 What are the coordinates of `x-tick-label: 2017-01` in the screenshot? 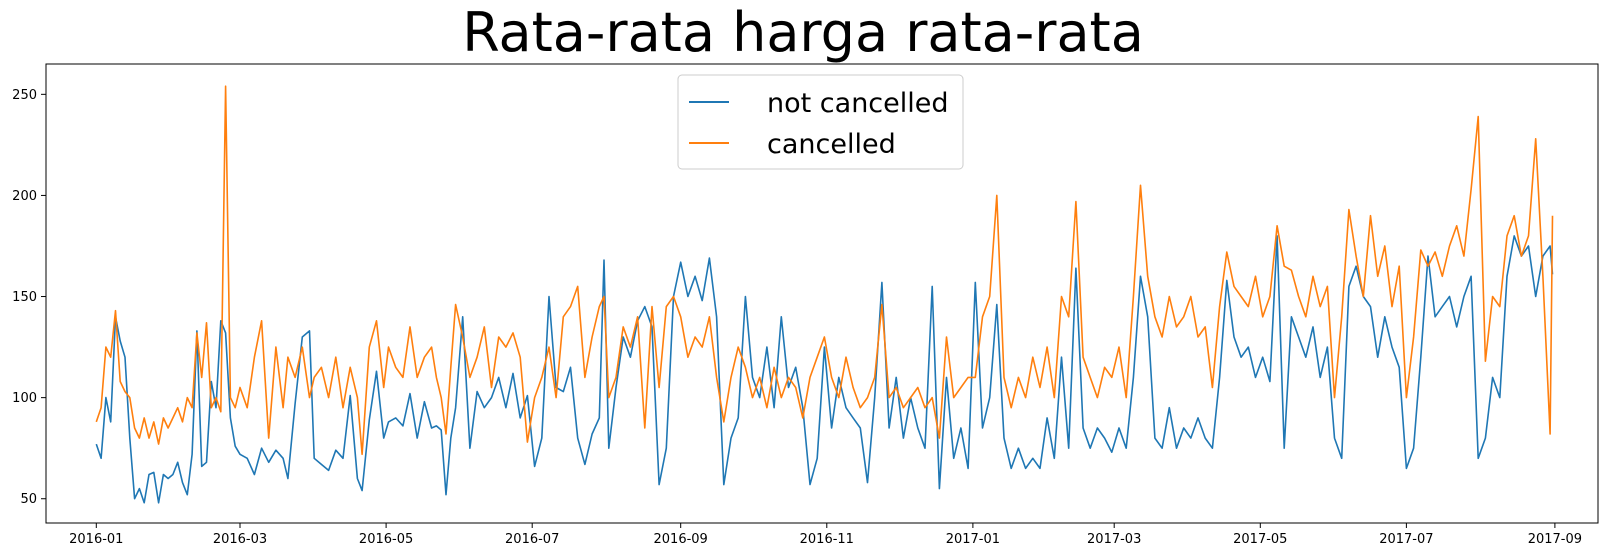 It's located at (973, 539).